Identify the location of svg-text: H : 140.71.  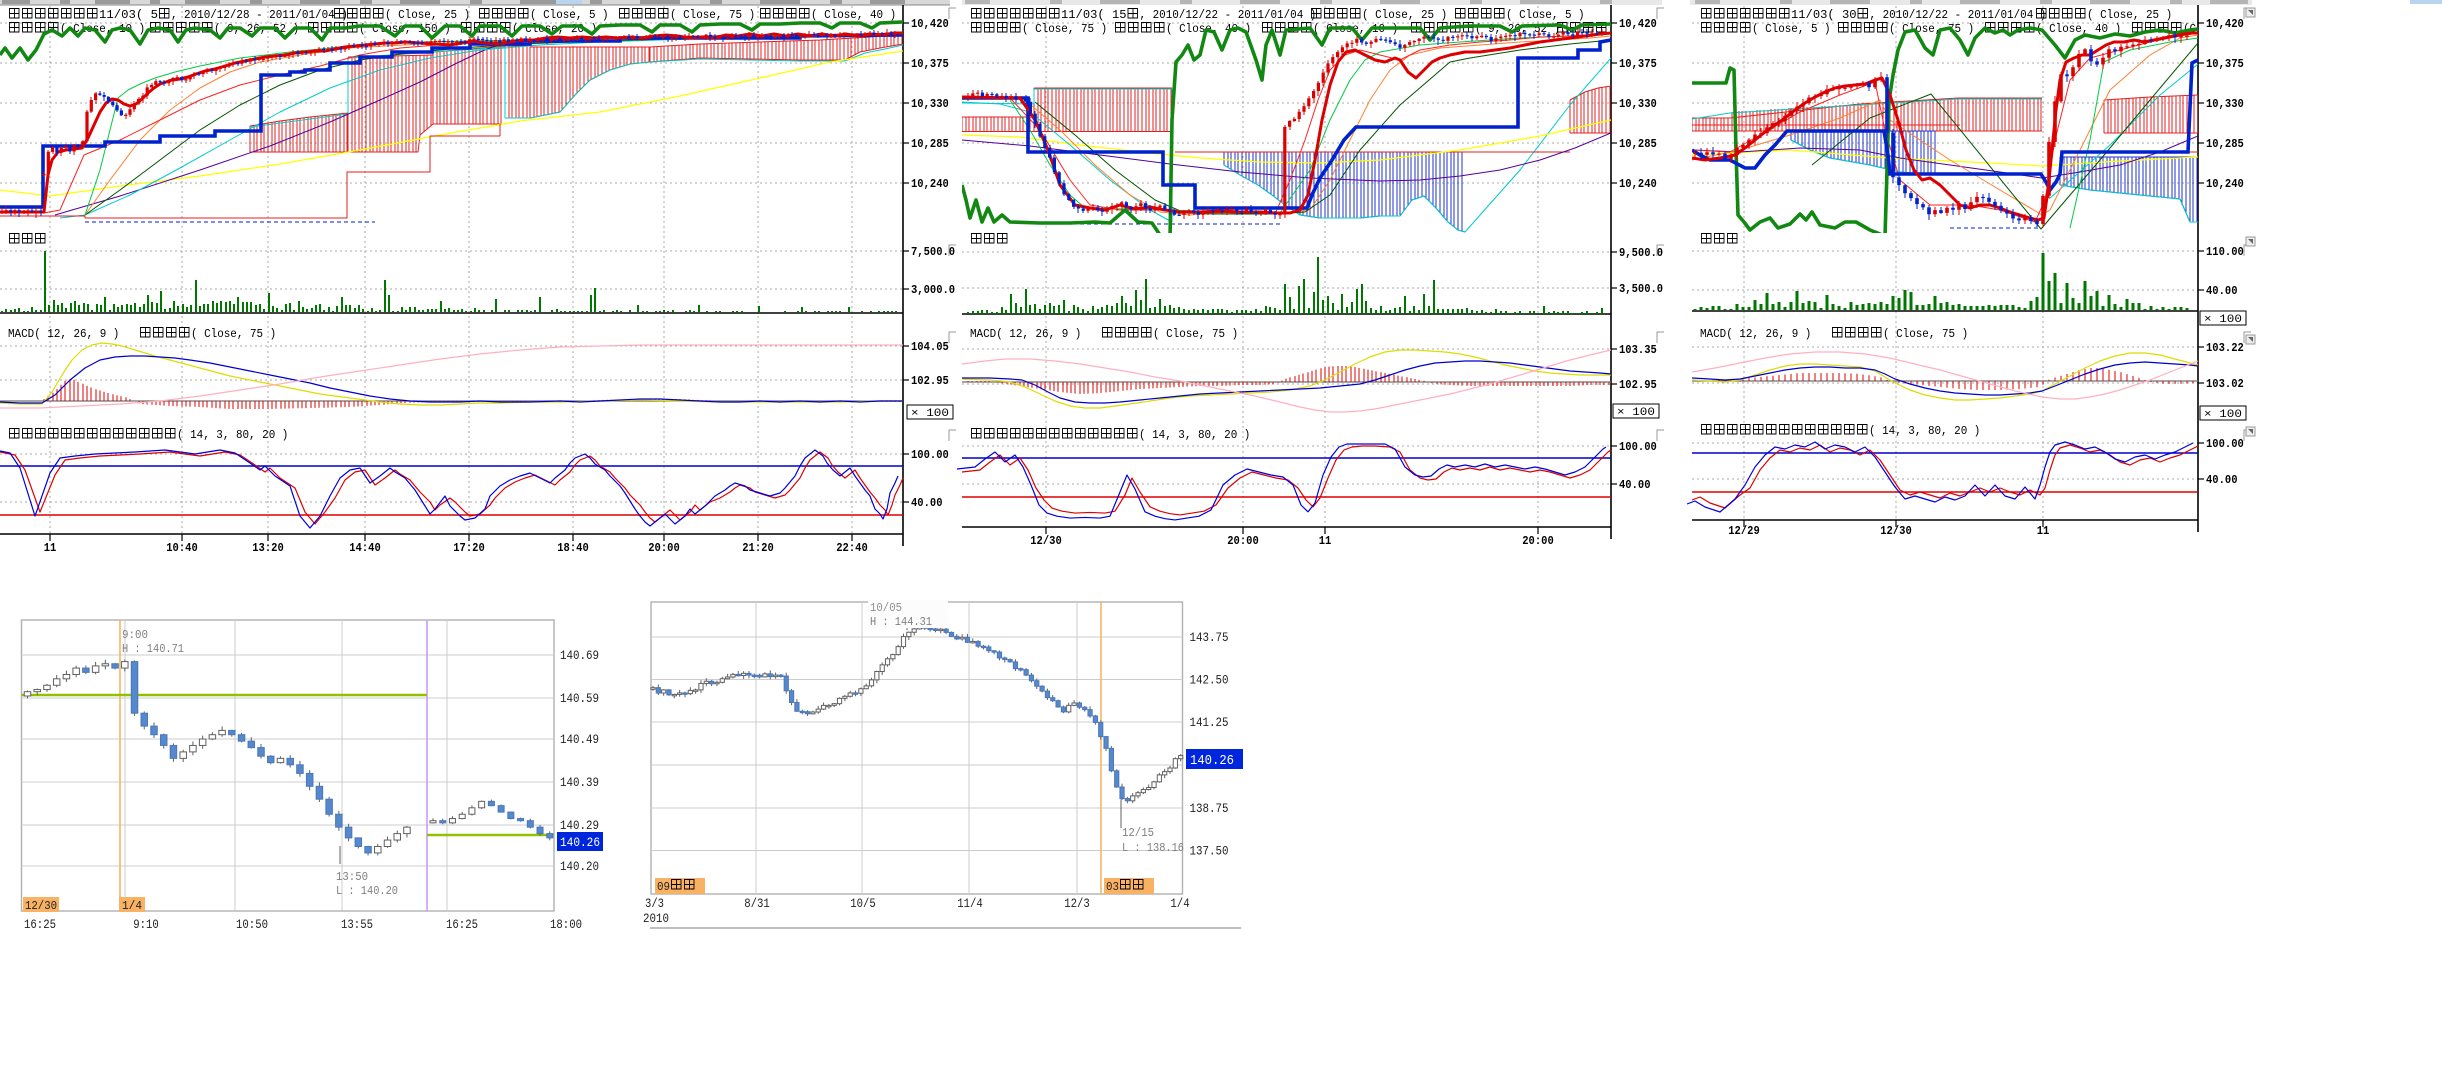
(153, 649).